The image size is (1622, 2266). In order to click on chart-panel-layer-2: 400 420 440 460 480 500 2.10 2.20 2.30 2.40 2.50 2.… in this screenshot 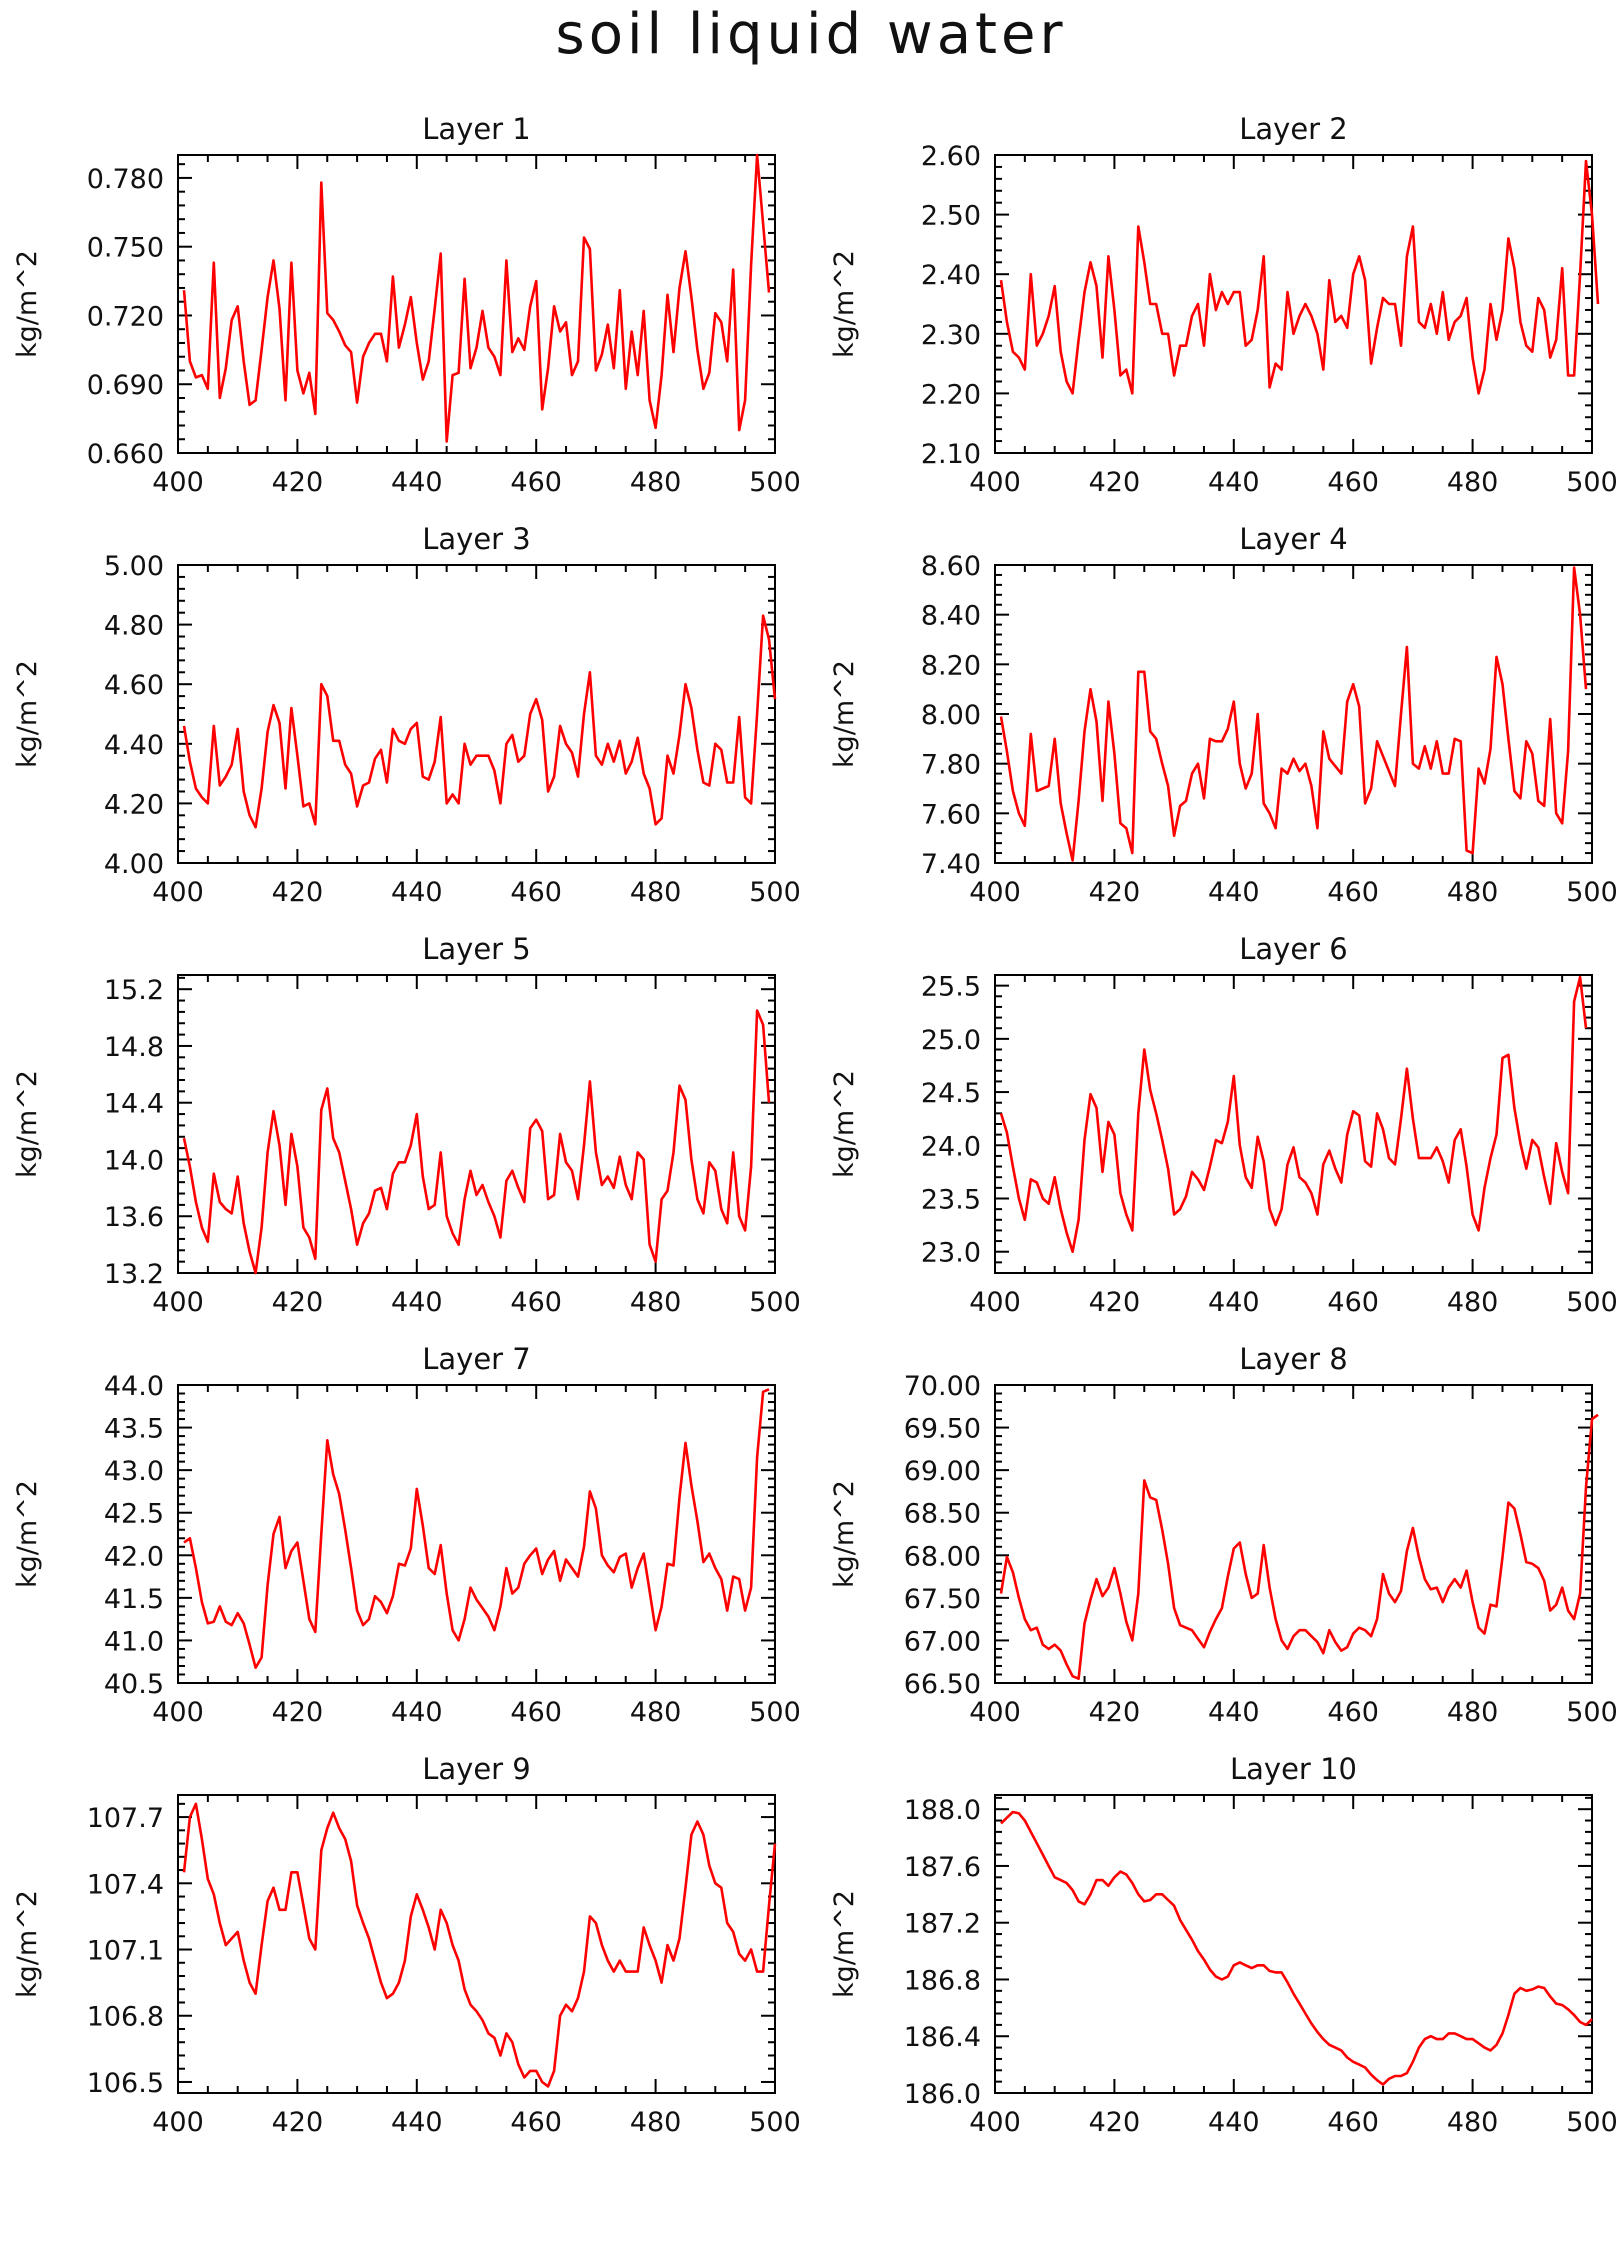, I will do `click(1223, 305)`.